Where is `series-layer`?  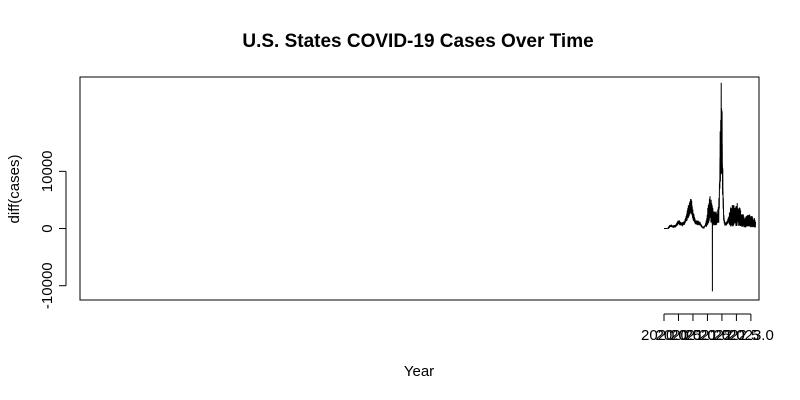
series-layer is located at coordinates (709, 187).